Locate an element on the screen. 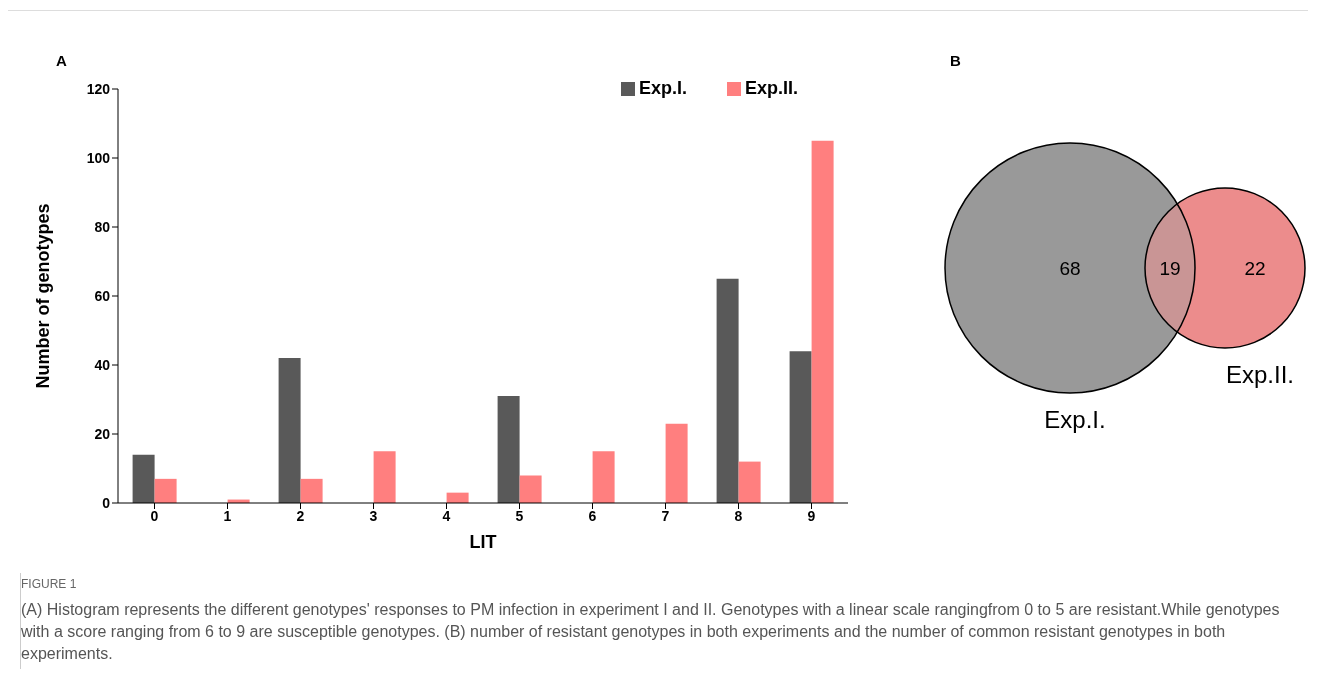 The height and width of the screenshot is (683, 1319). x-tick-label: 0 is located at coordinates (154, 515).